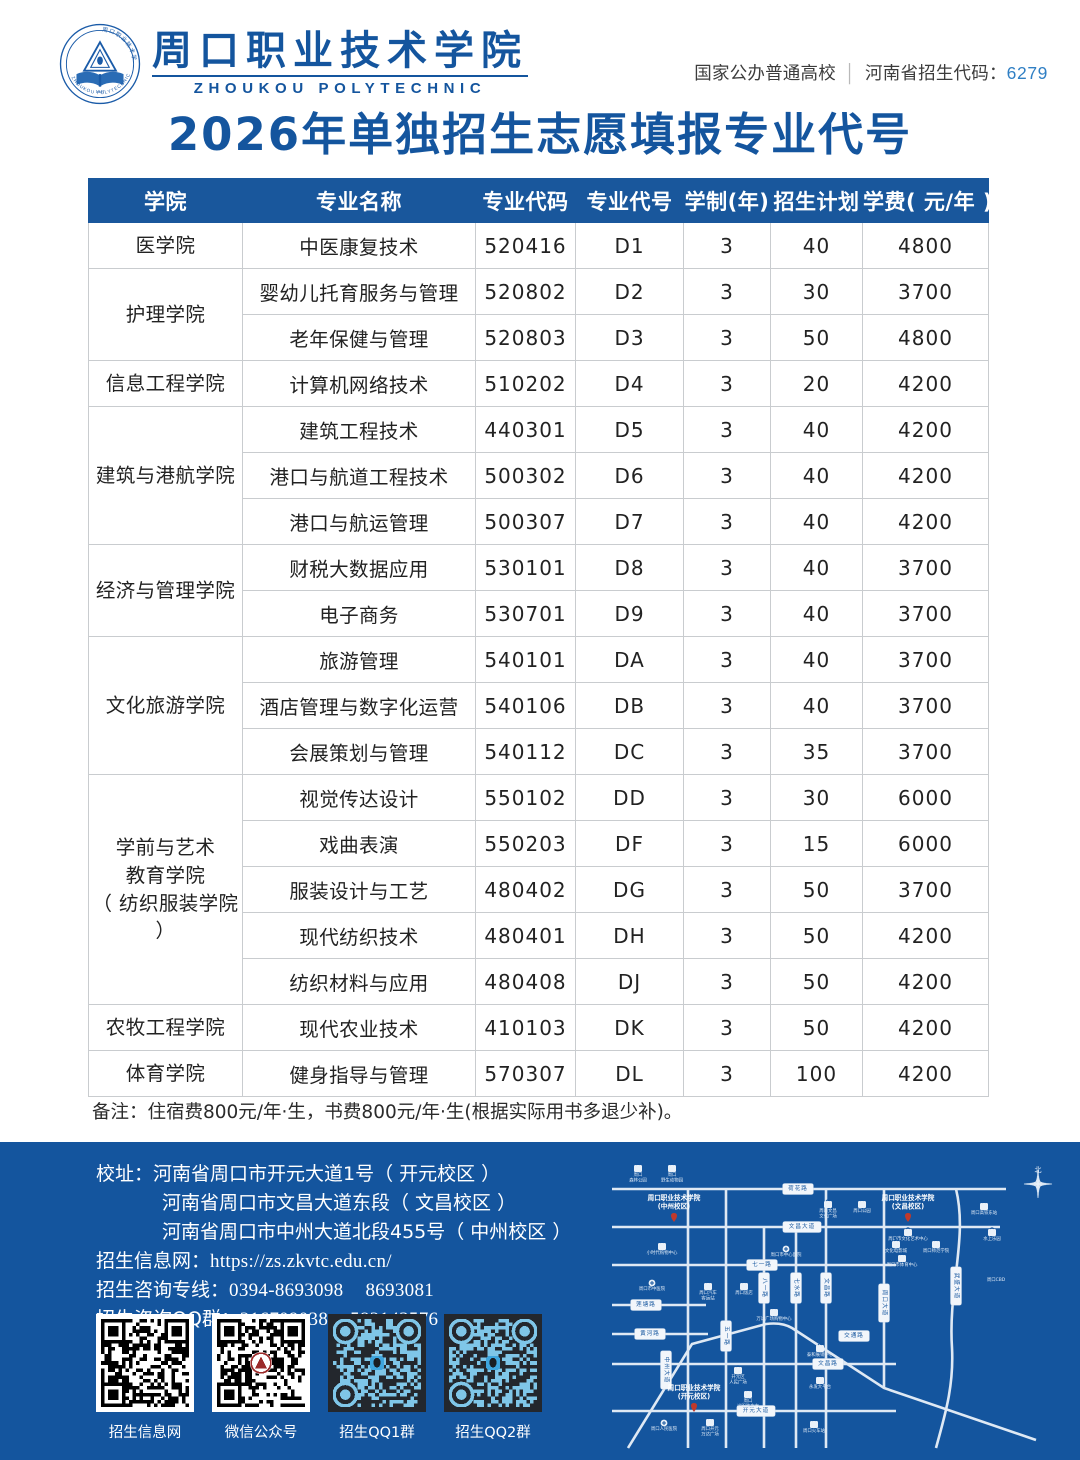 This screenshot has height=1460, width=1080. What do you see at coordinates (765, 73) in the screenshot?
I see `public-college-badge: 国家公办普通高校` at bounding box center [765, 73].